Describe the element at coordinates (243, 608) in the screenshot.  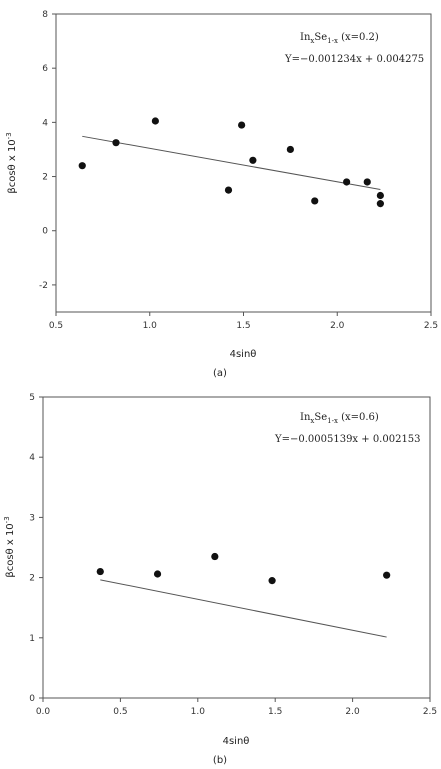
I see `regression-line-b` at that location.